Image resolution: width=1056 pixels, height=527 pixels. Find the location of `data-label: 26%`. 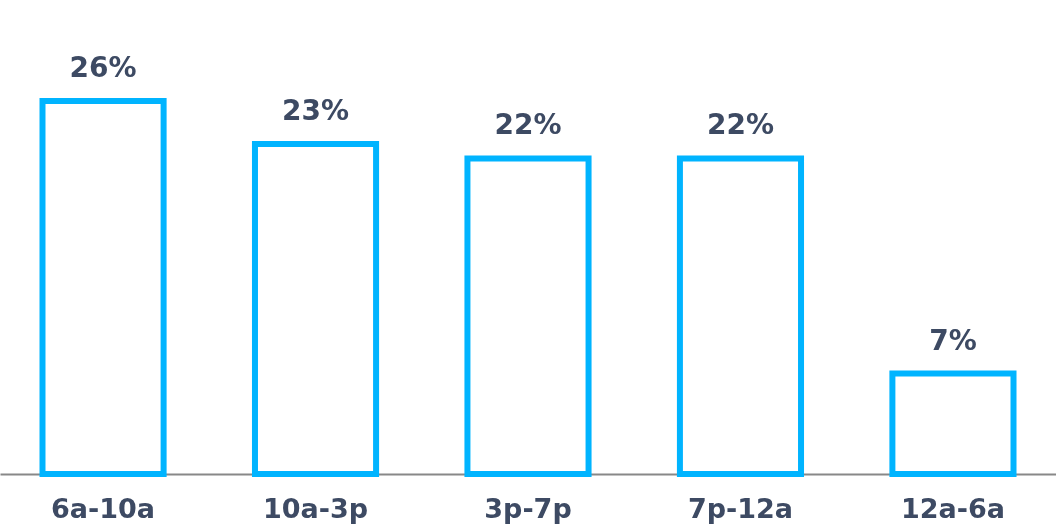

data-label: 26% is located at coordinates (103, 67).